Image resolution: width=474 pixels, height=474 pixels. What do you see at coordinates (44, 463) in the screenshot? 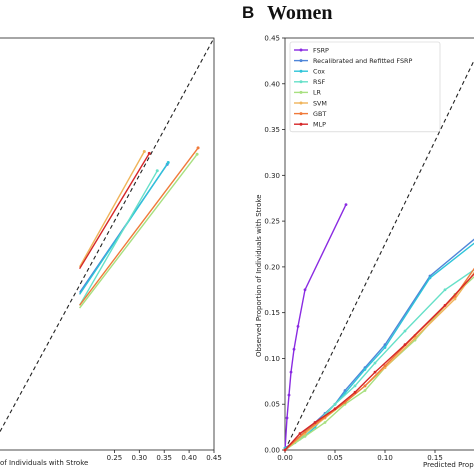
I see `panel-left-xlabel: of Individuals with Stroke` at bounding box center [44, 463].